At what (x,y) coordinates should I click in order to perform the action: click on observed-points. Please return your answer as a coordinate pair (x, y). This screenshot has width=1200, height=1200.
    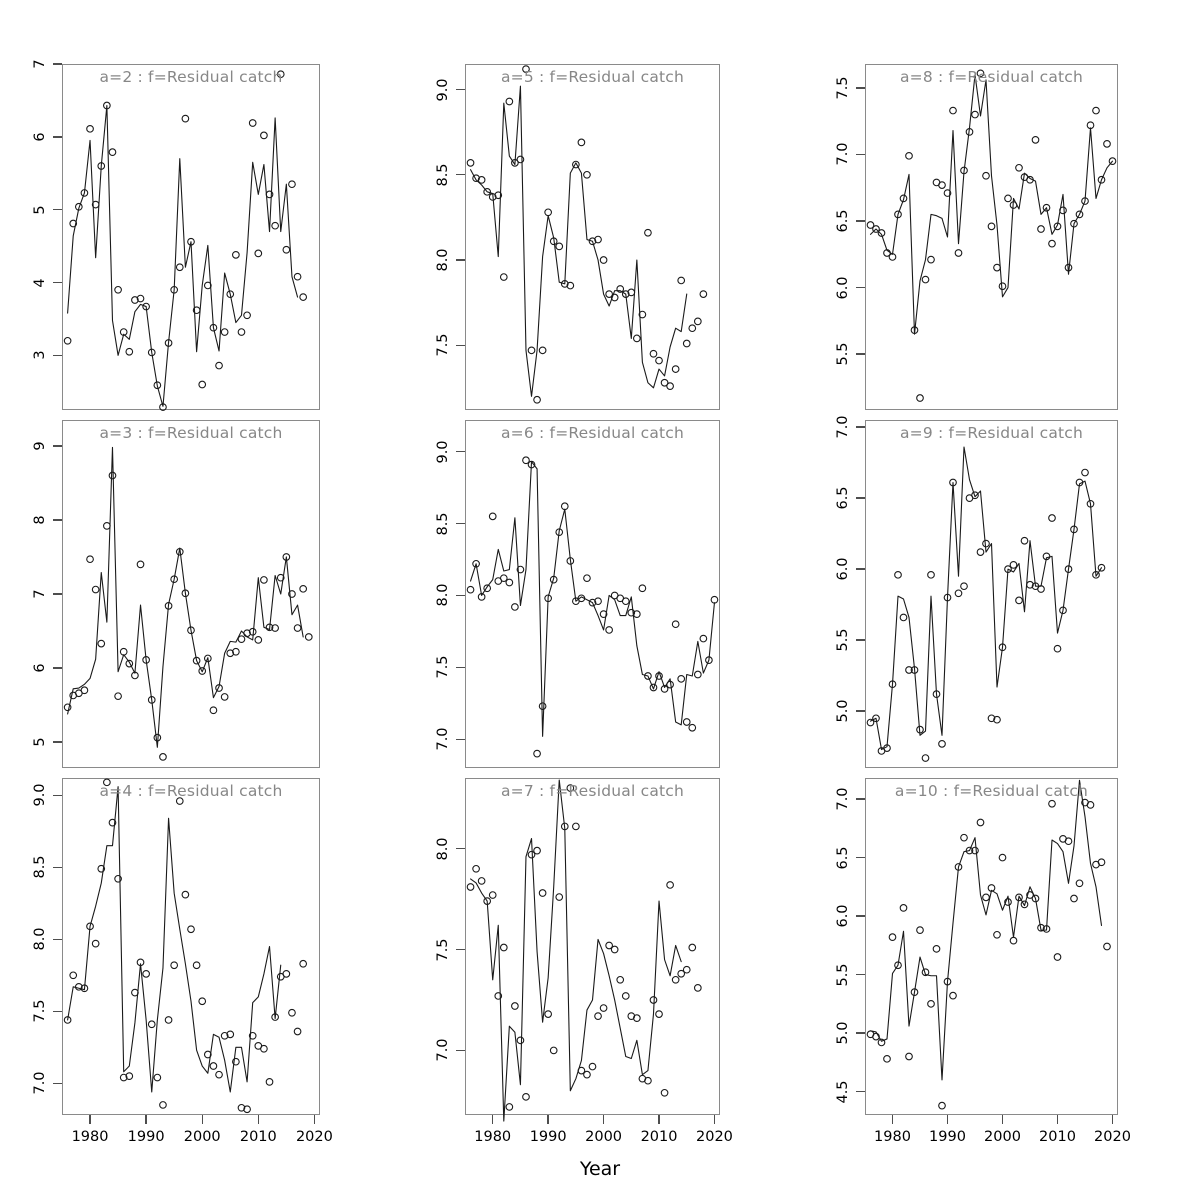
    Looking at the image, I should click on (584, 947).